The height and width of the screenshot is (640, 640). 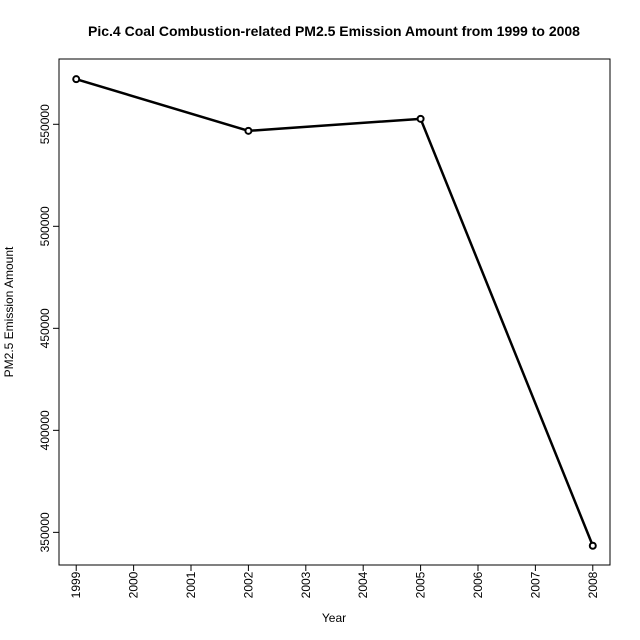 What do you see at coordinates (45, 430) in the screenshot?
I see `y-tick-label: 400000` at bounding box center [45, 430].